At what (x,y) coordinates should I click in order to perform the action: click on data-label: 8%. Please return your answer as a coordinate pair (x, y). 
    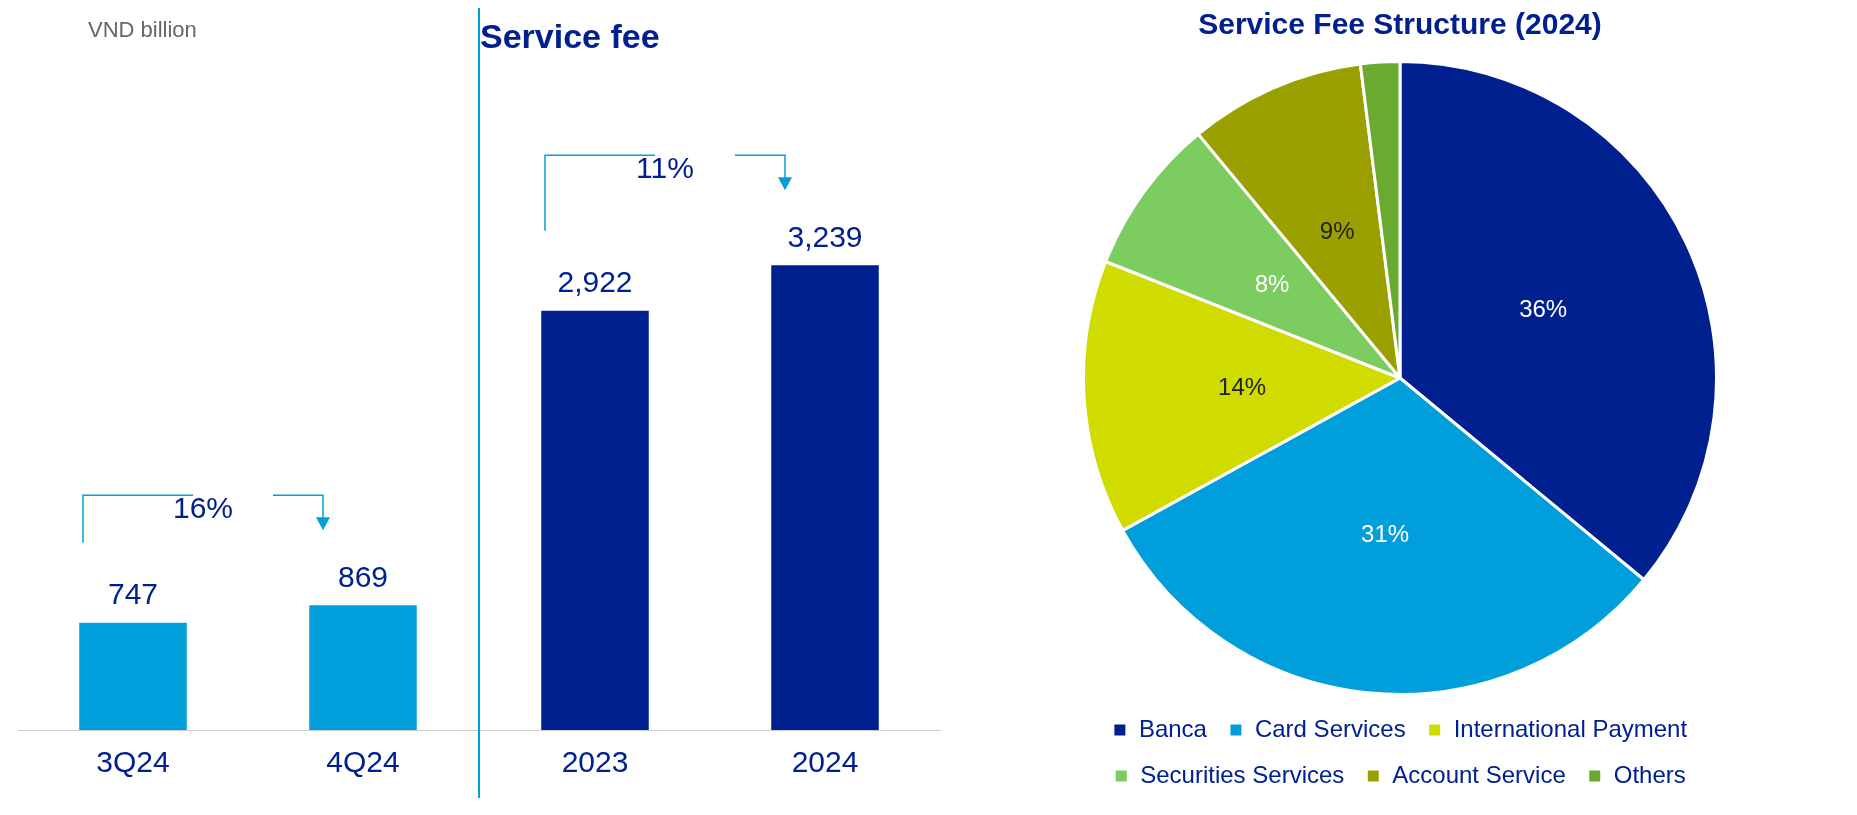
    Looking at the image, I should click on (1272, 283).